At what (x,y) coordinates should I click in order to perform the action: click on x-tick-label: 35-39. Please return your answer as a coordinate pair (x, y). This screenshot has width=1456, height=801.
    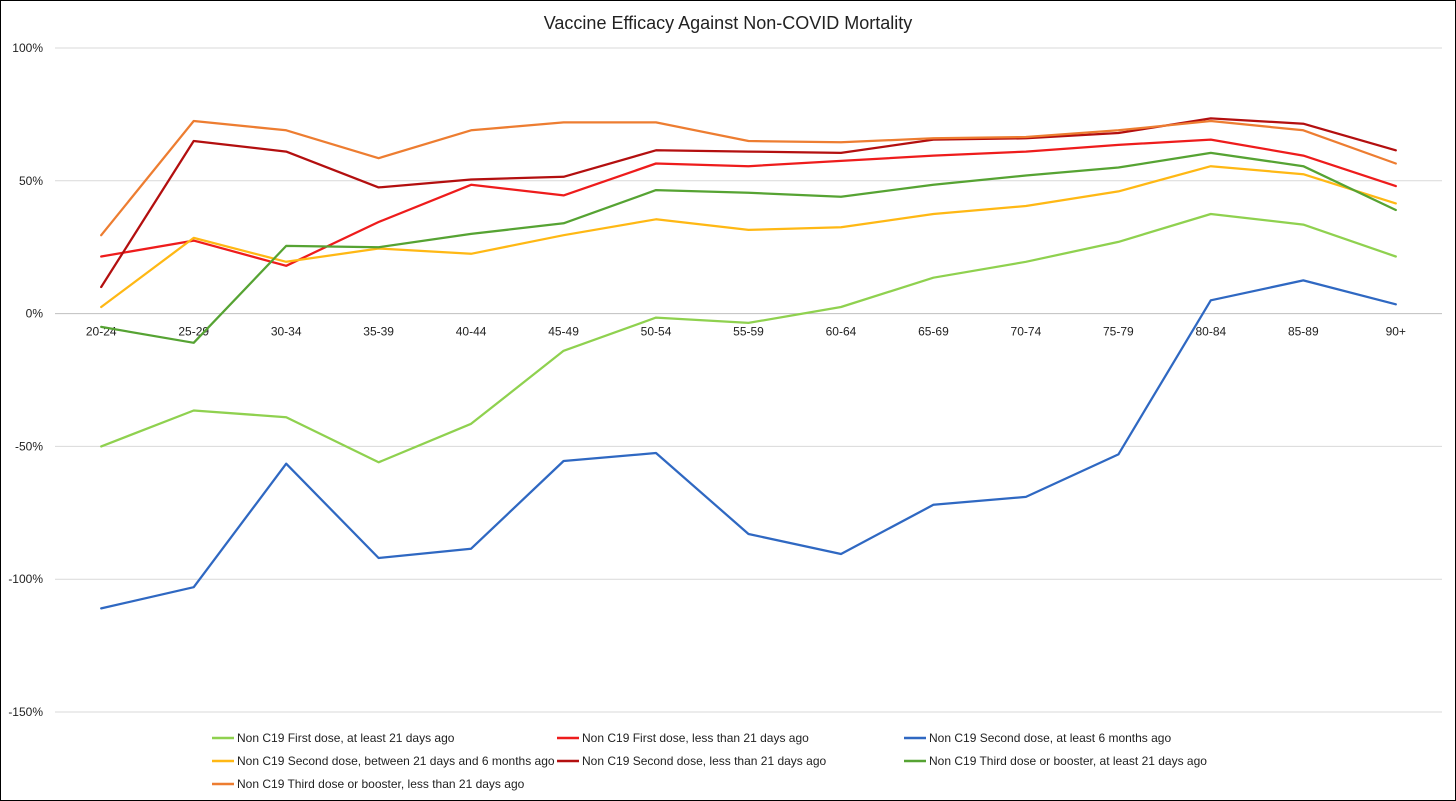
    Looking at the image, I should click on (378, 332).